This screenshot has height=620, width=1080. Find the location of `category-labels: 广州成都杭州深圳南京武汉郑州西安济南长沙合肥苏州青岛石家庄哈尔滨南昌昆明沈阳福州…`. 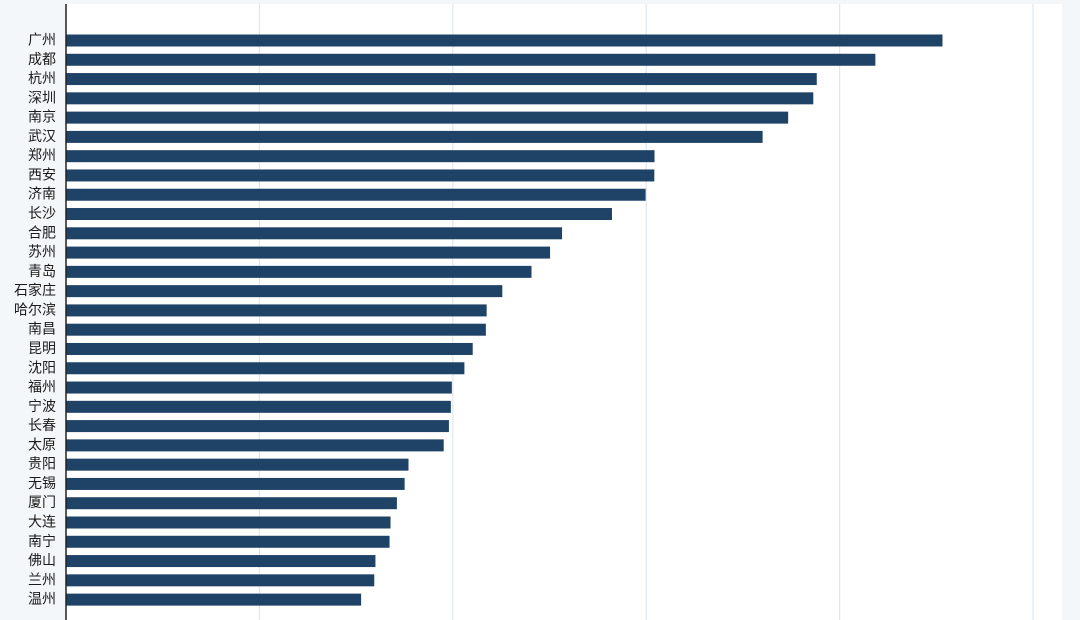

category-labels: 广州成都杭州深圳南京武汉郑州西安济南长沙合肥苏州青岛石家庄哈尔滨南昌昆明沈阳福州… is located at coordinates (35, 320).